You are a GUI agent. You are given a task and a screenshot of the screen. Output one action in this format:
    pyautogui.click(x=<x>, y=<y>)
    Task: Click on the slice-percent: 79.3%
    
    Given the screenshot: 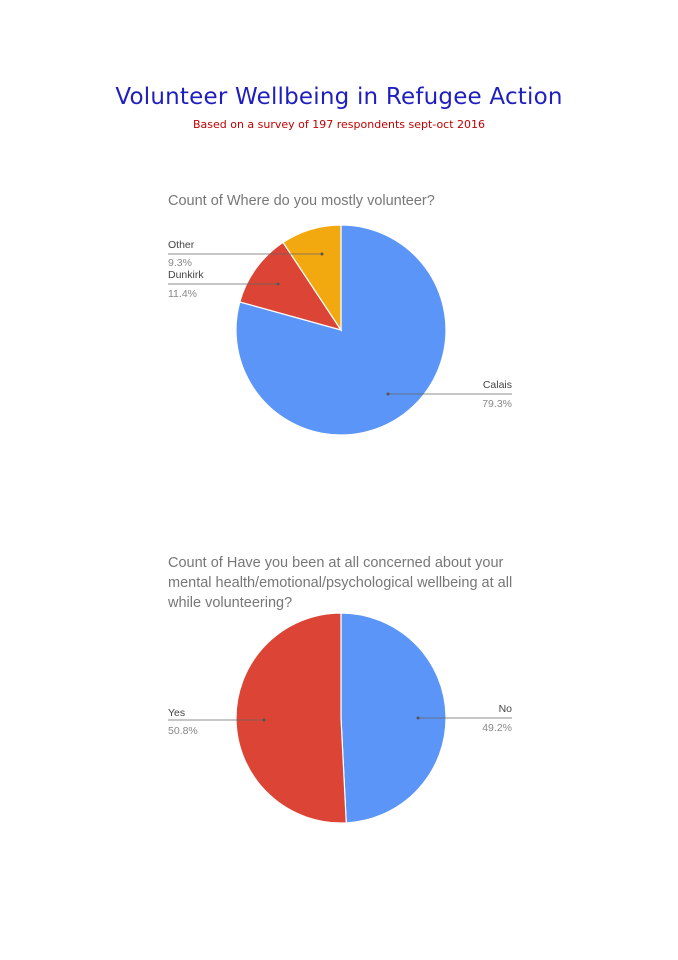 What is the action you would take?
    pyautogui.click(x=497, y=404)
    